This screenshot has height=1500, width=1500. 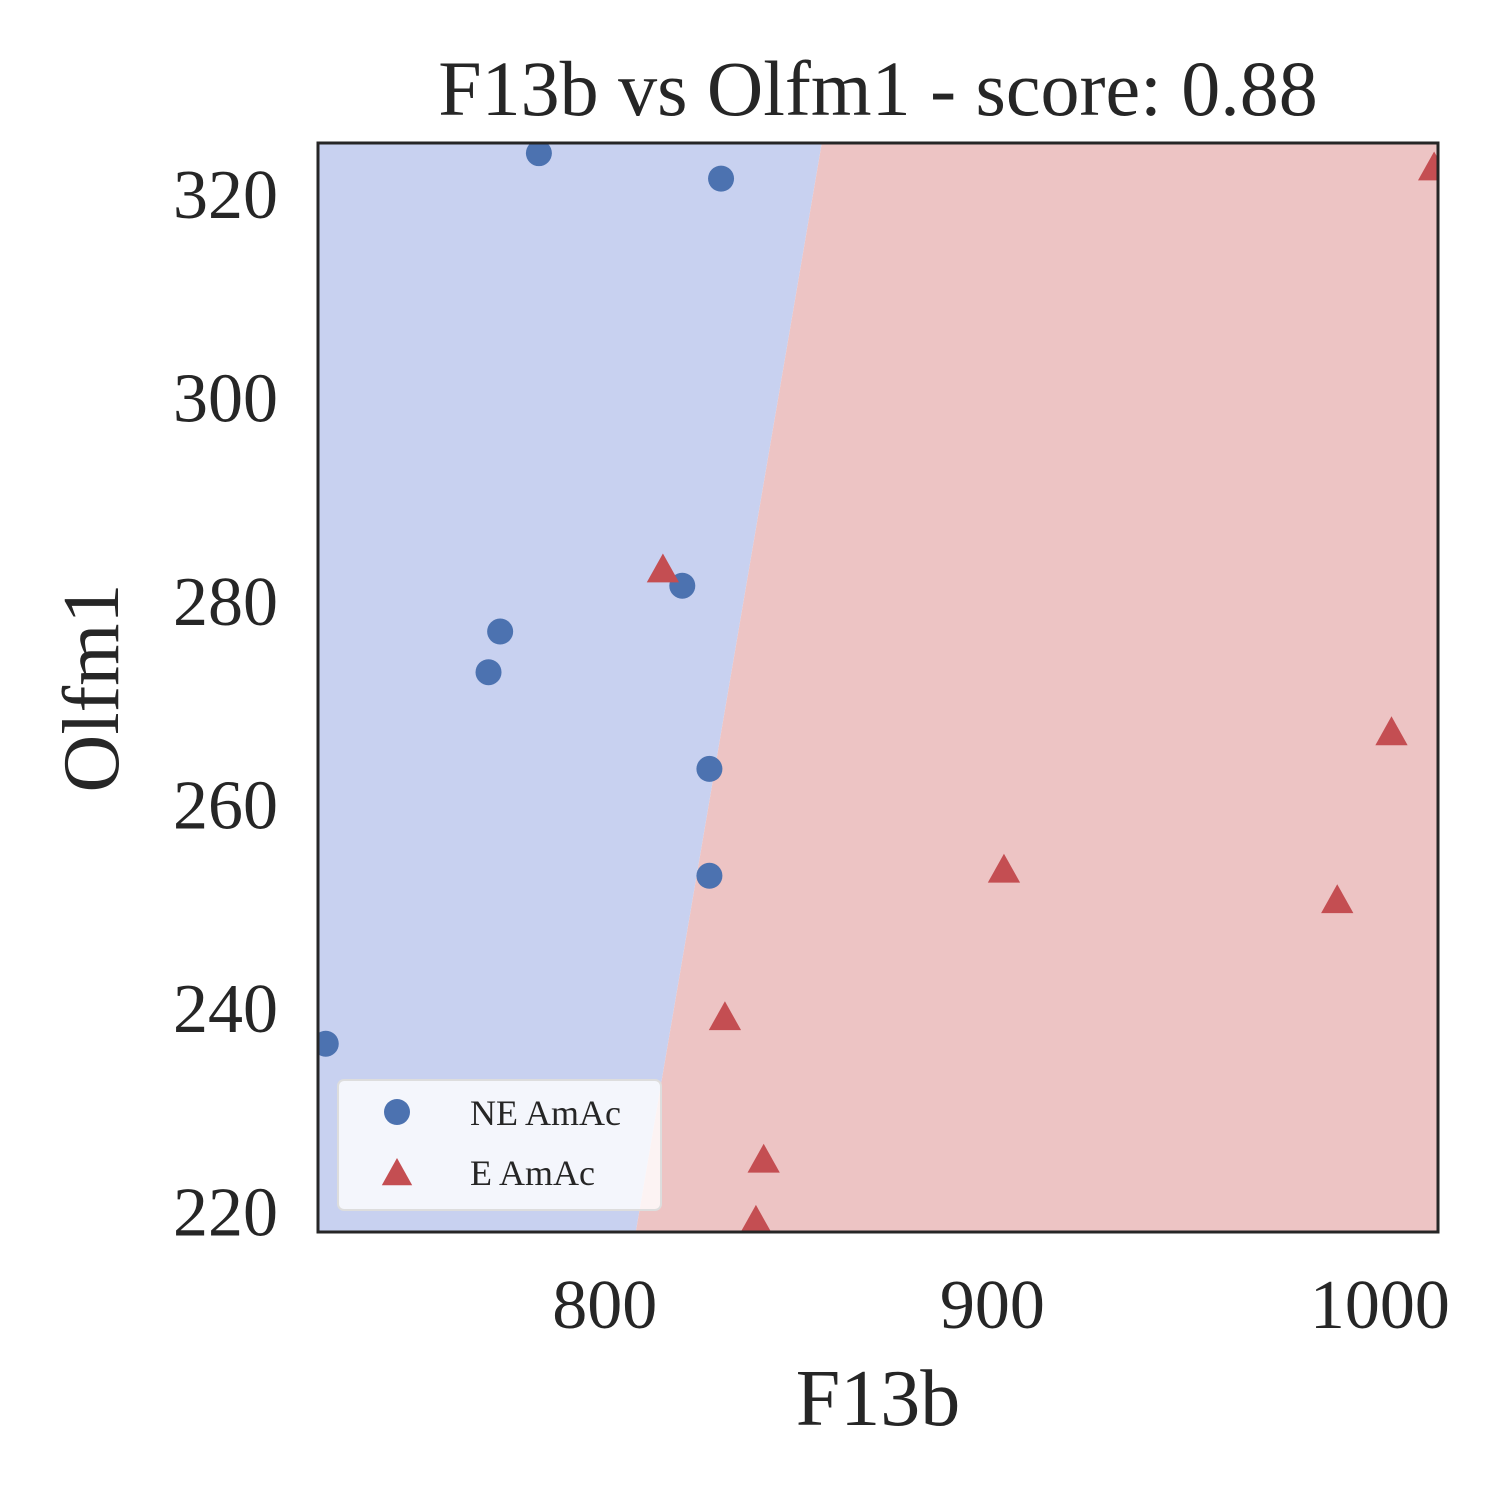 I want to click on y-tick-label: 260, so click(x=225, y=806).